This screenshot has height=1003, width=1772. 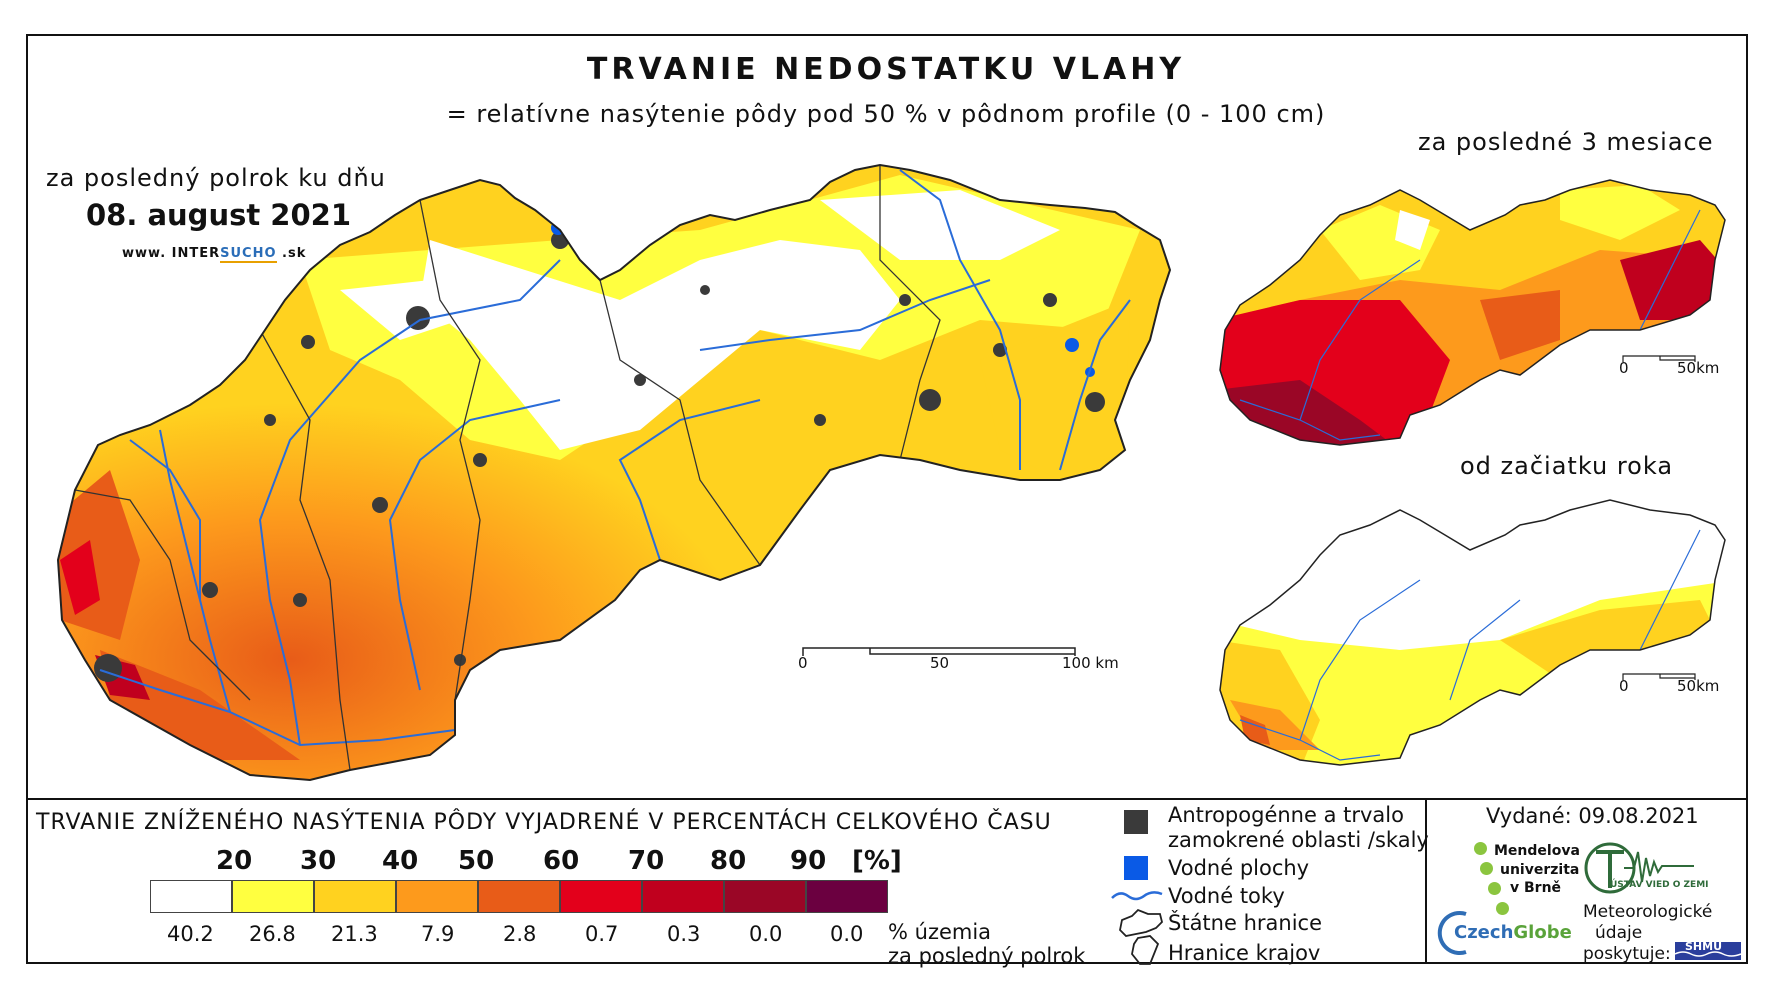 I want to click on meteo-data-label: Meteorologické údaje poskytuje:, so click(x=1647, y=933).